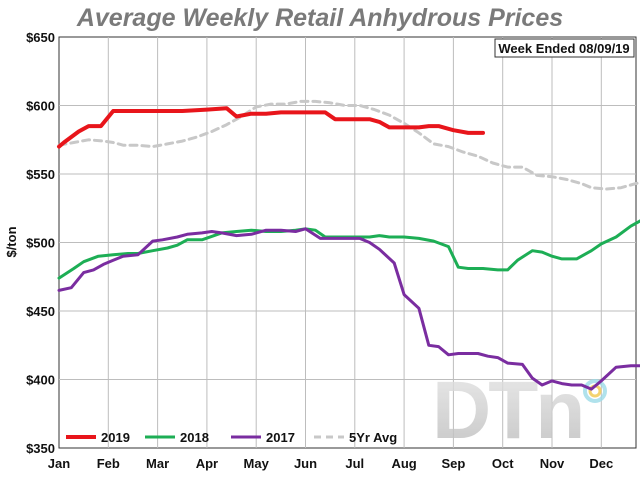 This screenshot has width=640, height=480. Describe the element at coordinates (207, 463) in the screenshot. I see `x-tick-label: Apr` at that location.